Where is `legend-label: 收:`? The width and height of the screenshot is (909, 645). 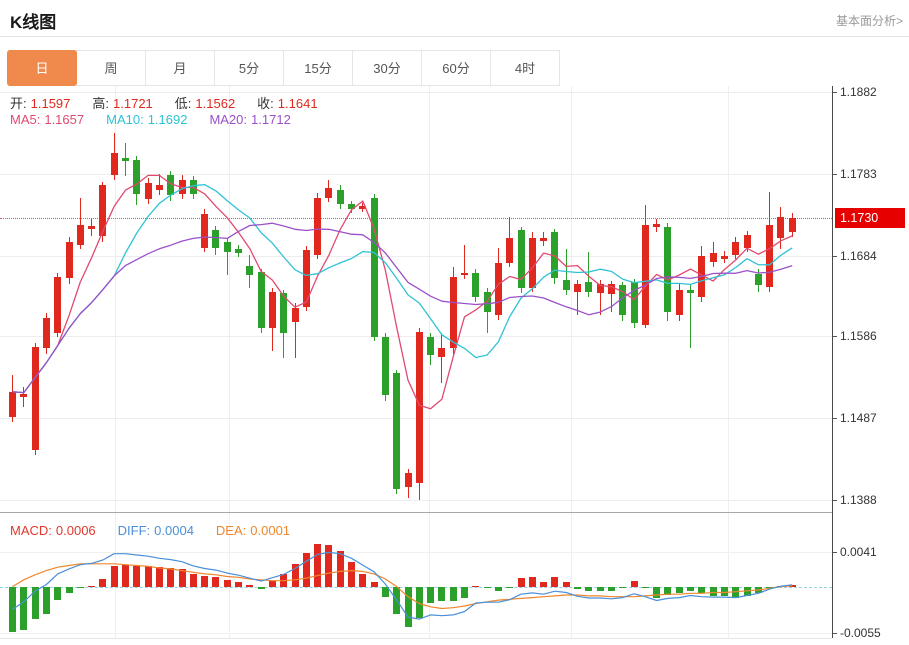
legend-label: 收: is located at coordinates (265, 103).